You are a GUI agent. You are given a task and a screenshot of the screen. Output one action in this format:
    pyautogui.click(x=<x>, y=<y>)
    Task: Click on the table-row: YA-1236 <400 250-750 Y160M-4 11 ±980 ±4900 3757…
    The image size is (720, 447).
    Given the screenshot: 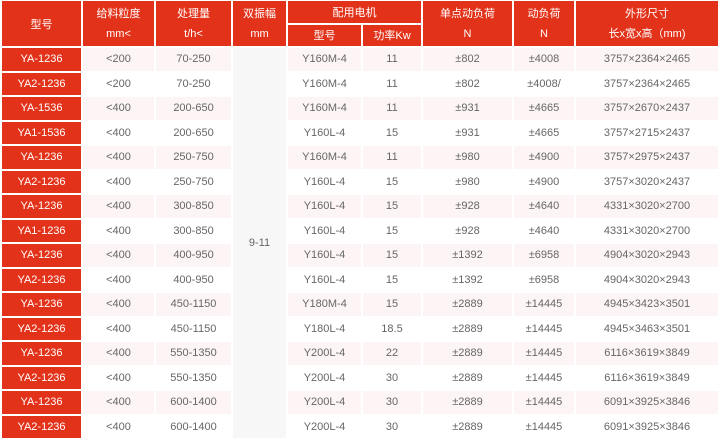 What is the action you would take?
    pyautogui.click(x=360, y=157)
    